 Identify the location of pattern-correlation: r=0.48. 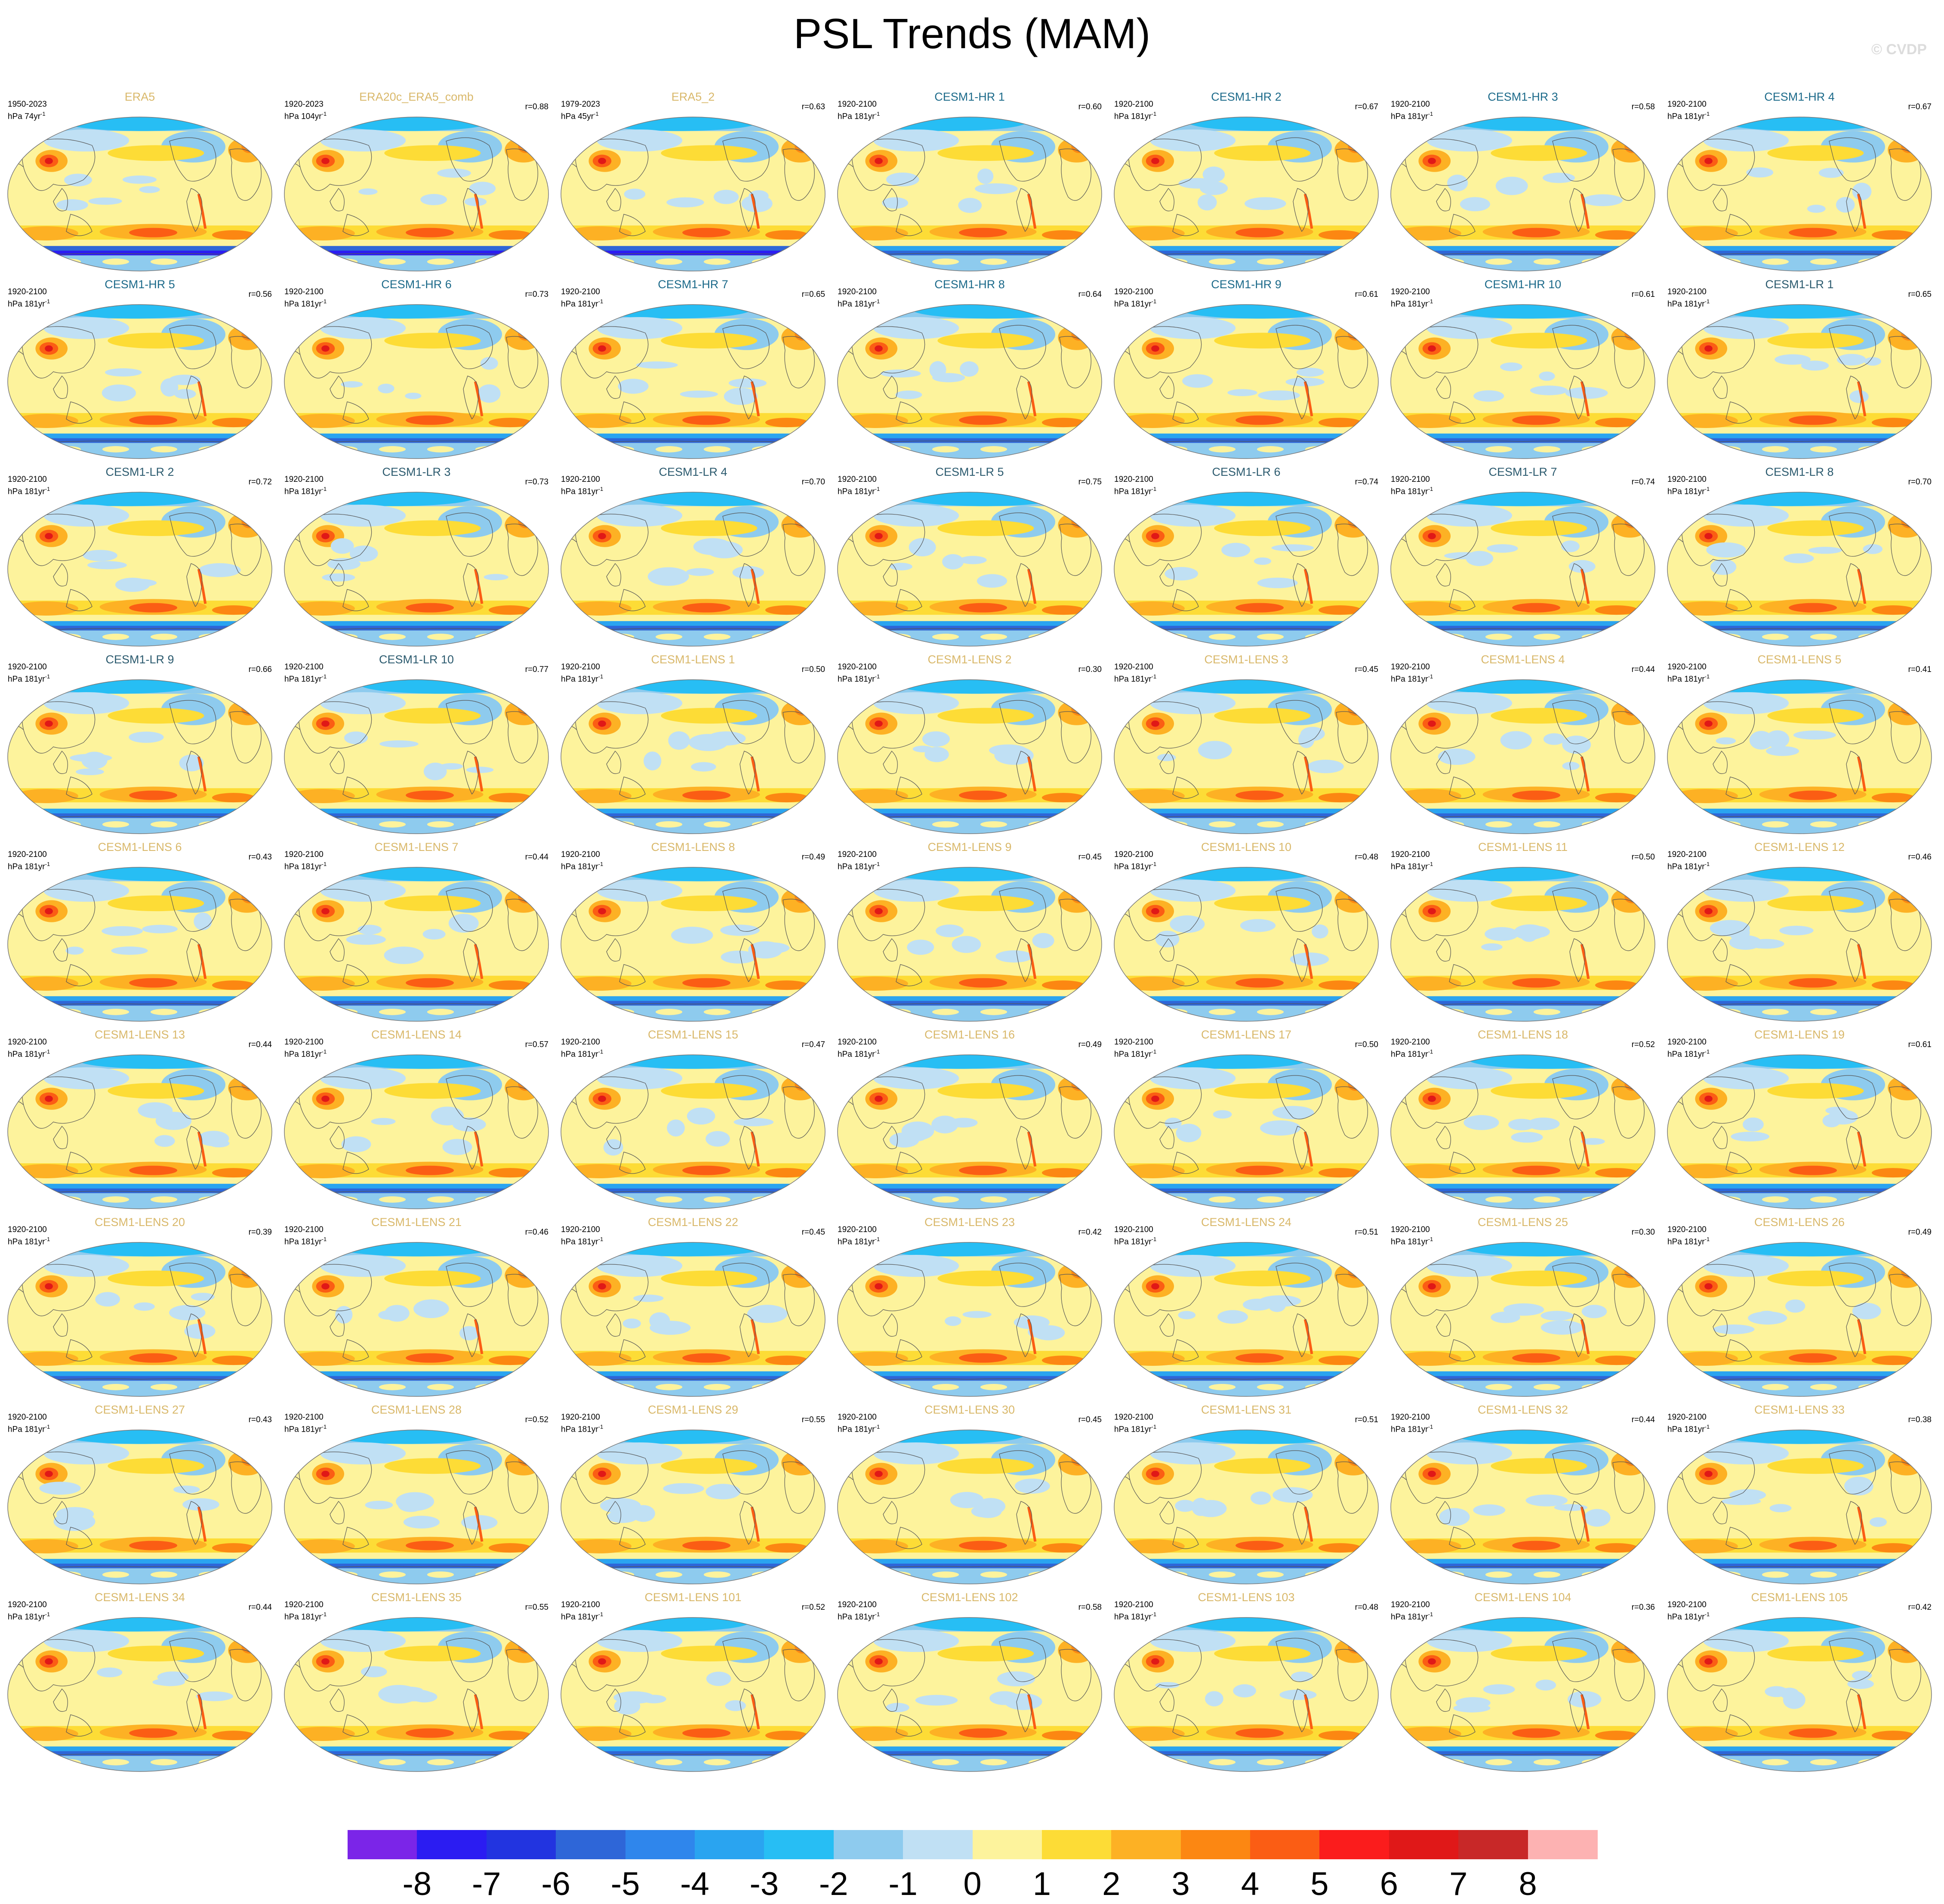
(1366, 1608).